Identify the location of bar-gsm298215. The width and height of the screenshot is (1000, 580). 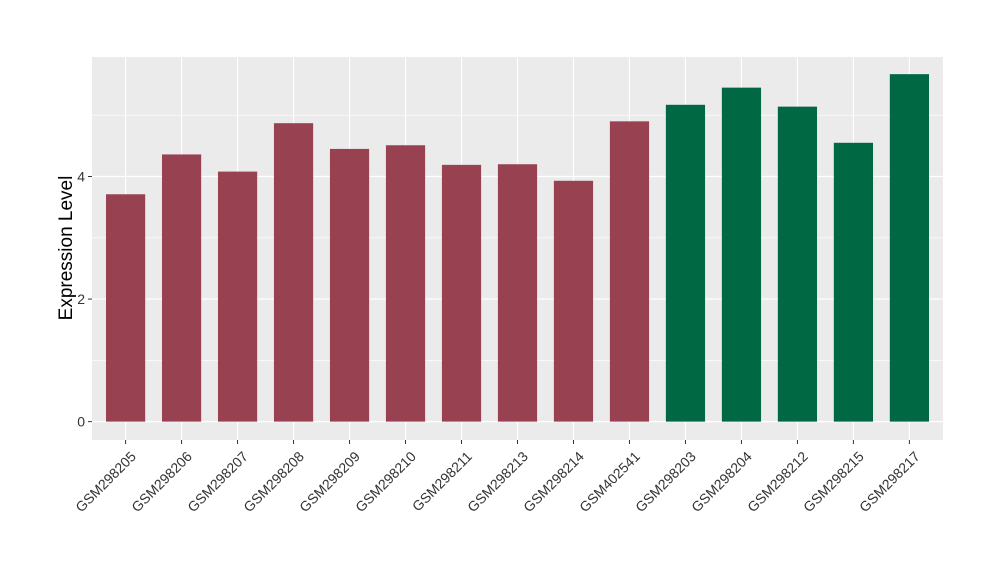
(853, 282).